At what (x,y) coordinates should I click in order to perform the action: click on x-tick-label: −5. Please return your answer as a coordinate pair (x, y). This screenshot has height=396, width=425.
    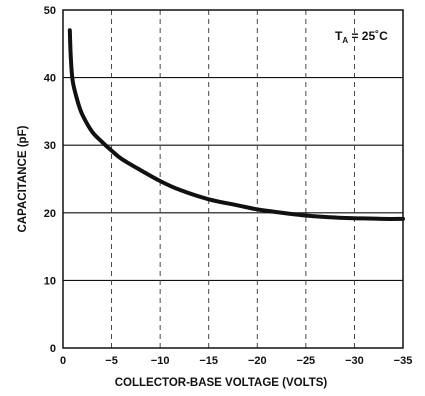
    Looking at the image, I should click on (111, 361).